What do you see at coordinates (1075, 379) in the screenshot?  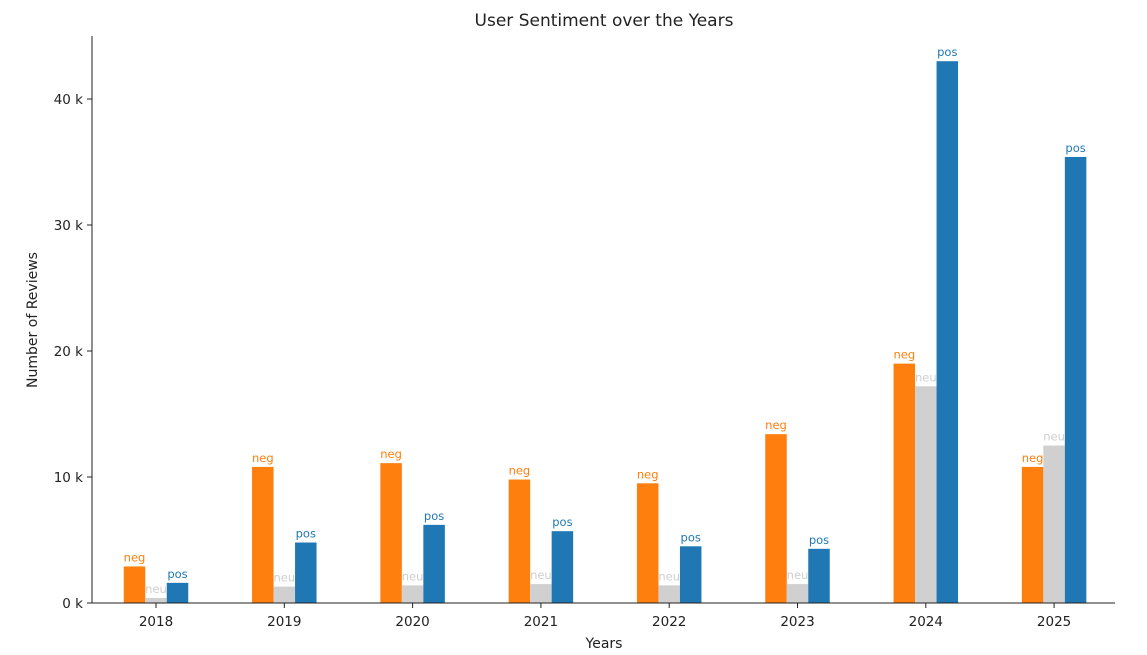 I see `bar-pos-2025` at bounding box center [1075, 379].